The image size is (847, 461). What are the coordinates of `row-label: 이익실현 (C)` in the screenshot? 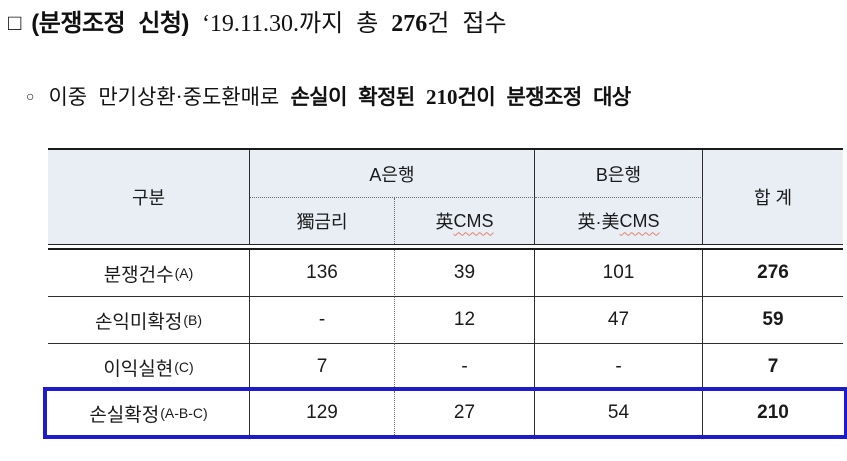 It's located at (149, 367).